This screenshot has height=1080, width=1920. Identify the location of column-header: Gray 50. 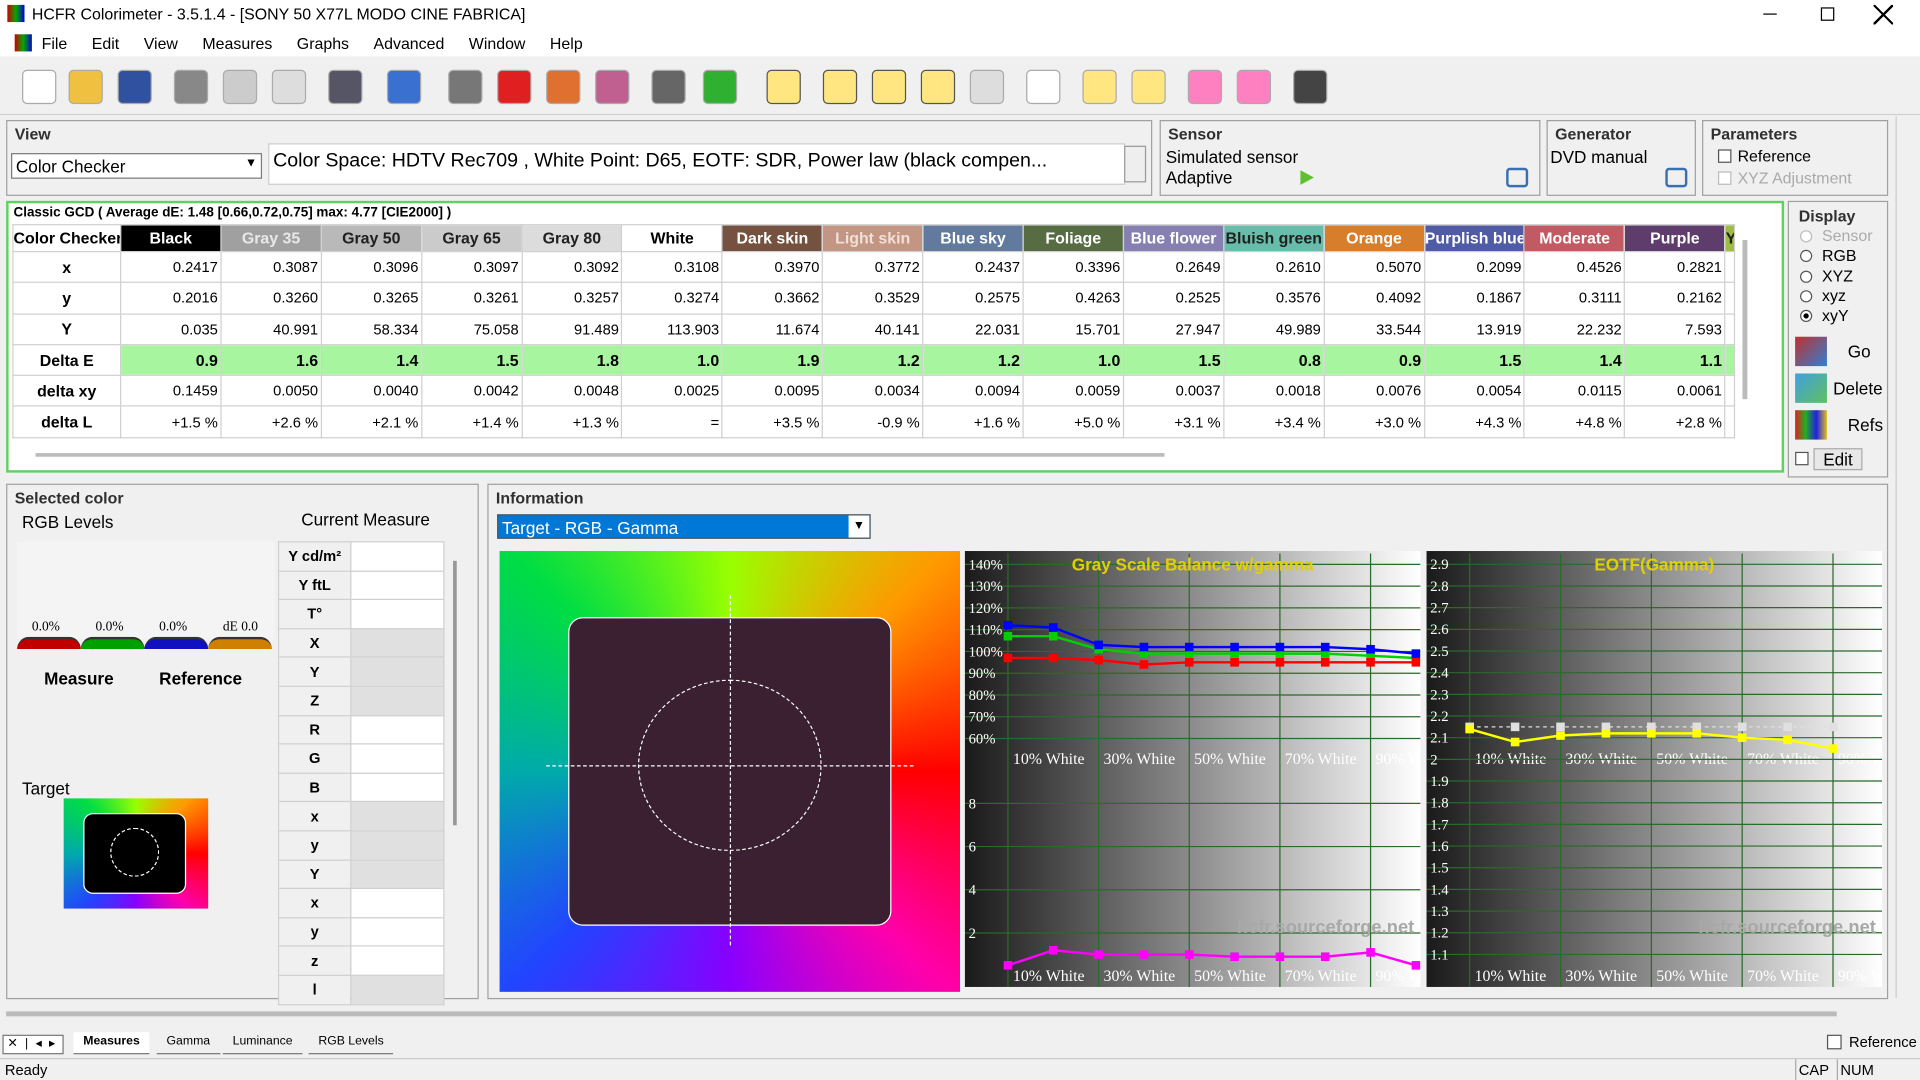
(371, 238).